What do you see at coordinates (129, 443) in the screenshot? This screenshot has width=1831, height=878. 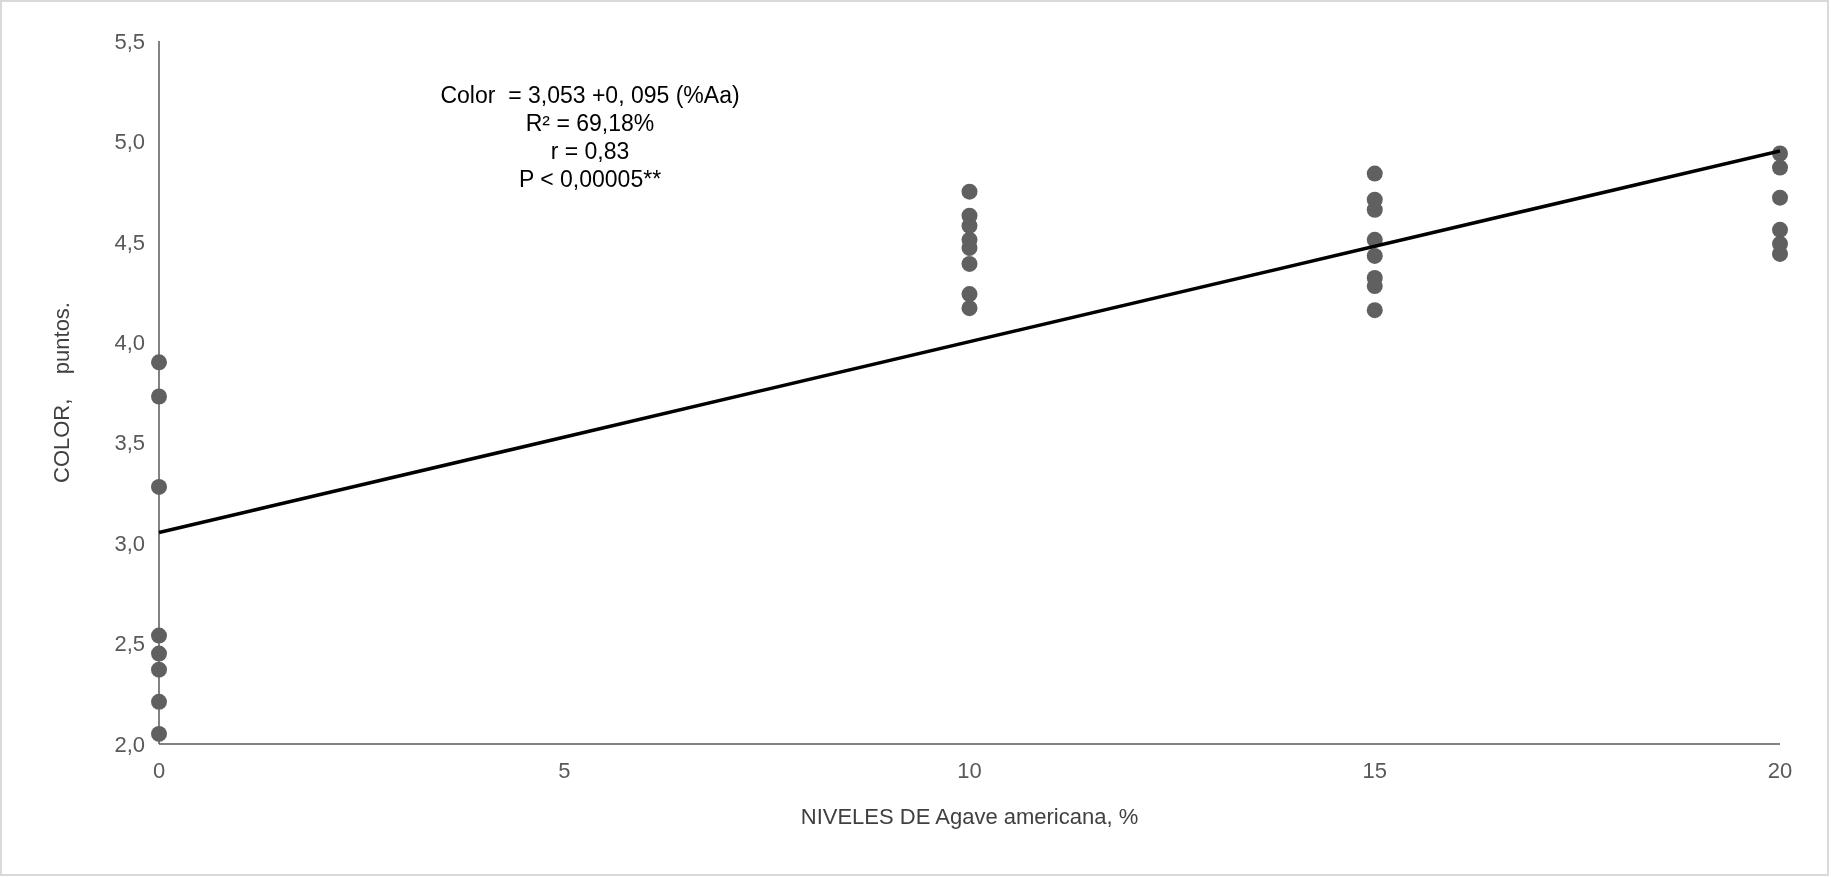 I see `y-tick-label: 3,5` at bounding box center [129, 443].